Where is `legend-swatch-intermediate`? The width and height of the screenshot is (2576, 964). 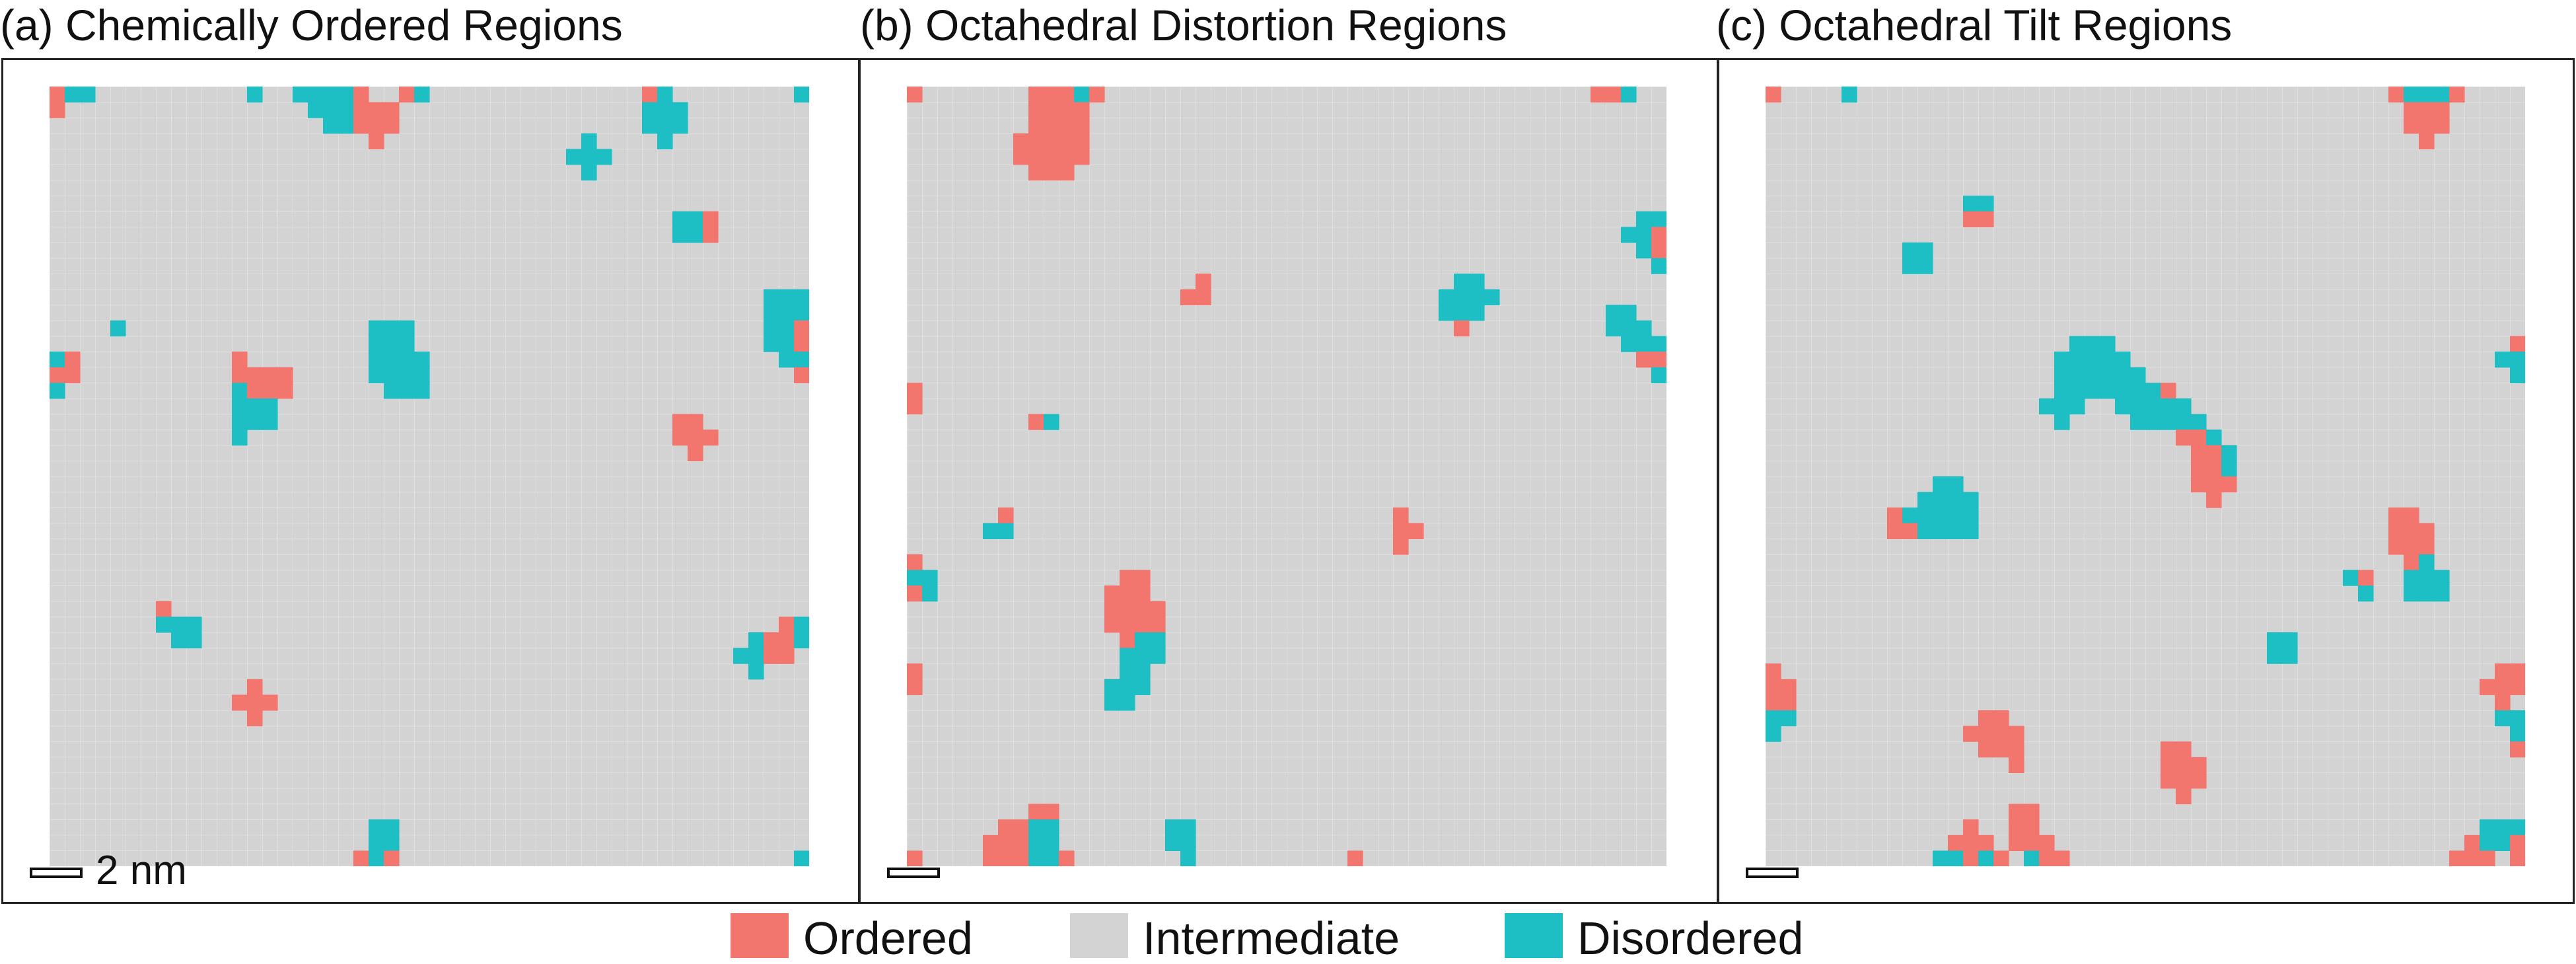 legend-swatch-intermediate is located at coordinates (1099, 935).